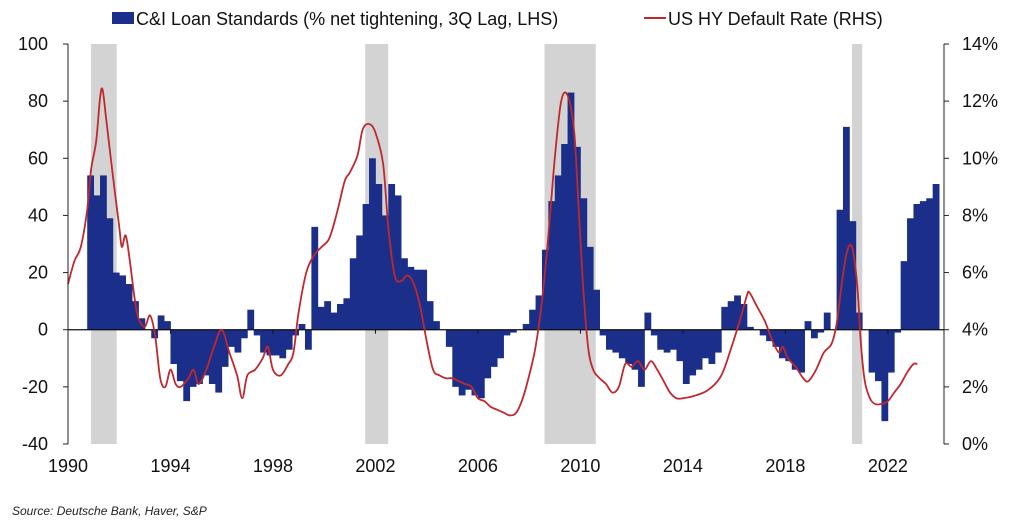  Describe the element at coordinates (980, 44) in the screenshot. I see `right-tick-label: 14%` at that location.